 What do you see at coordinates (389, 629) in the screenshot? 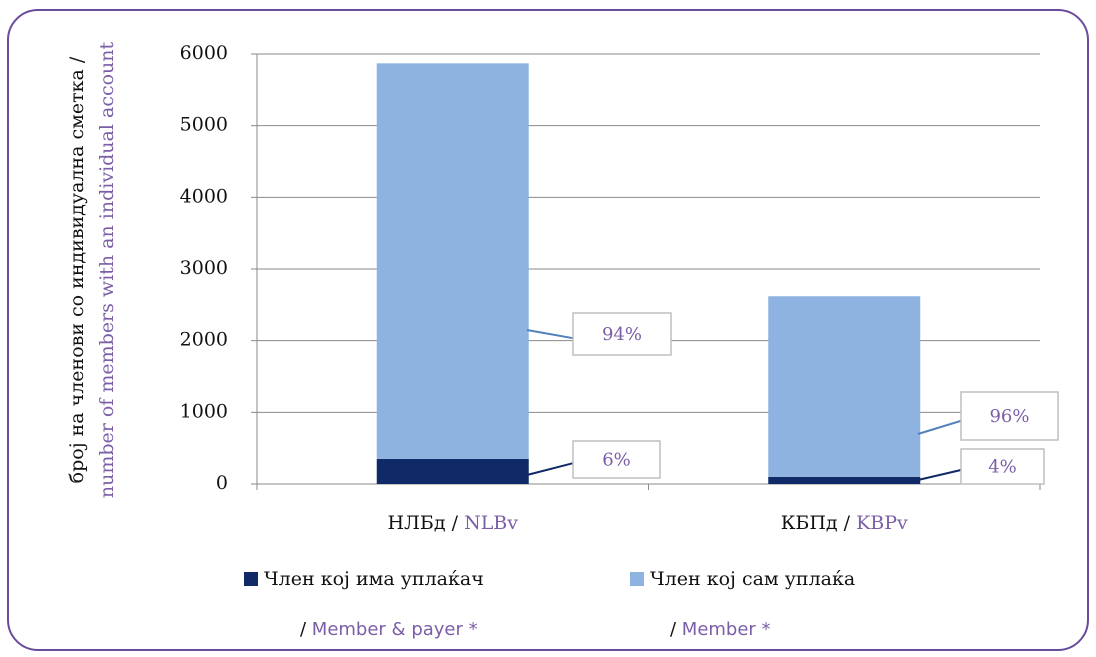
I see `legend-label-en: / Member & payer *` at bounding box center [389, 629].